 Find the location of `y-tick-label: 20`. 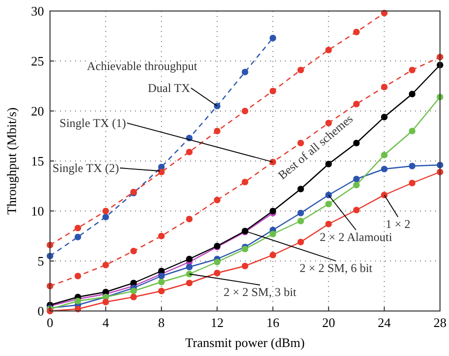

y-tick-label: 20 is located at coordinates (37, 111).